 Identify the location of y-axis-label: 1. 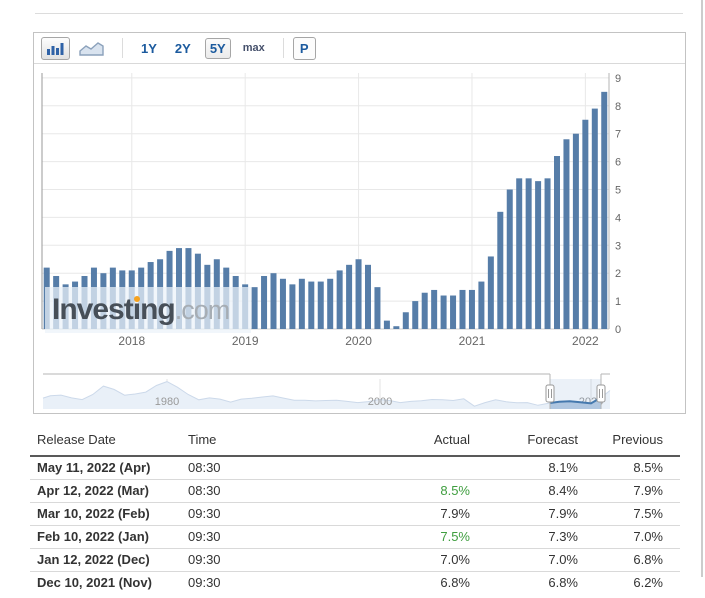
(618, 302).